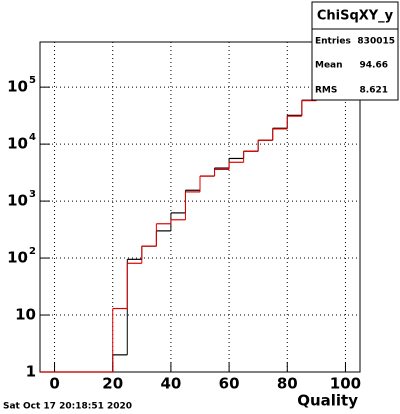 This screenshot has height=414, width=400. Describe the element at coordinates (32, 80) in the screenshot. I see `y-tick-exponent: 5` at that location.